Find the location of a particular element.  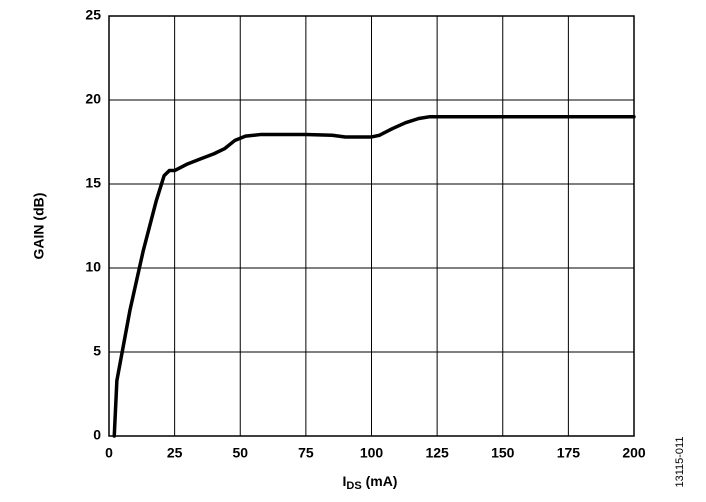

y-tick-label: 20 is located at coordinates (93, 99).